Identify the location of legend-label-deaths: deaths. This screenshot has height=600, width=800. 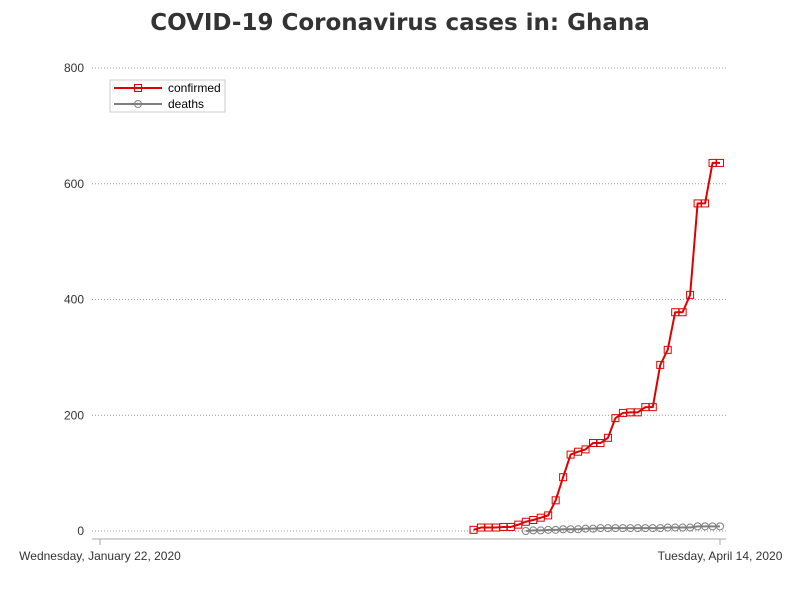
(186, 104).